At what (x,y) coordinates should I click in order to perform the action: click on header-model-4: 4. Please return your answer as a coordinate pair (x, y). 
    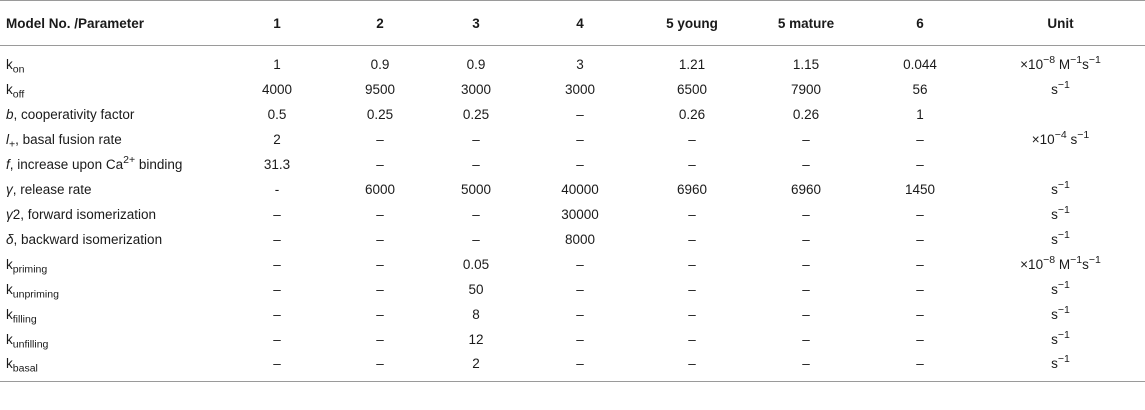
    Looking at the image, I should click on (580, 23).